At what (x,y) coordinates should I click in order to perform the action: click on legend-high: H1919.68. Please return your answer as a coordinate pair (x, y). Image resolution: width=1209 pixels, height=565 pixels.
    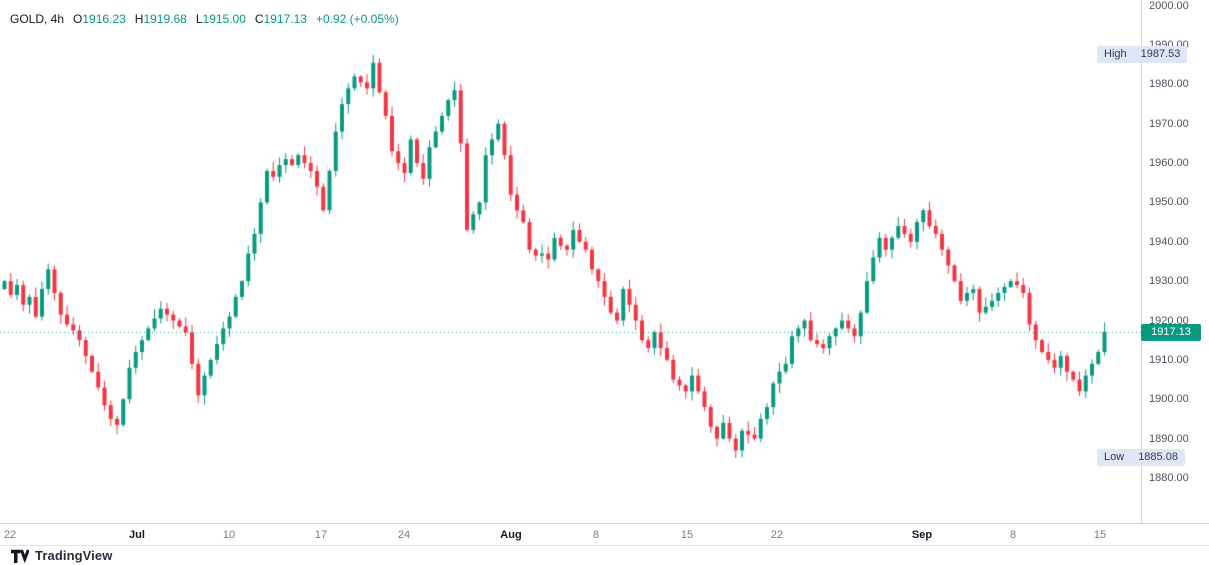
    Looking at the image, I should click on (160, 19).